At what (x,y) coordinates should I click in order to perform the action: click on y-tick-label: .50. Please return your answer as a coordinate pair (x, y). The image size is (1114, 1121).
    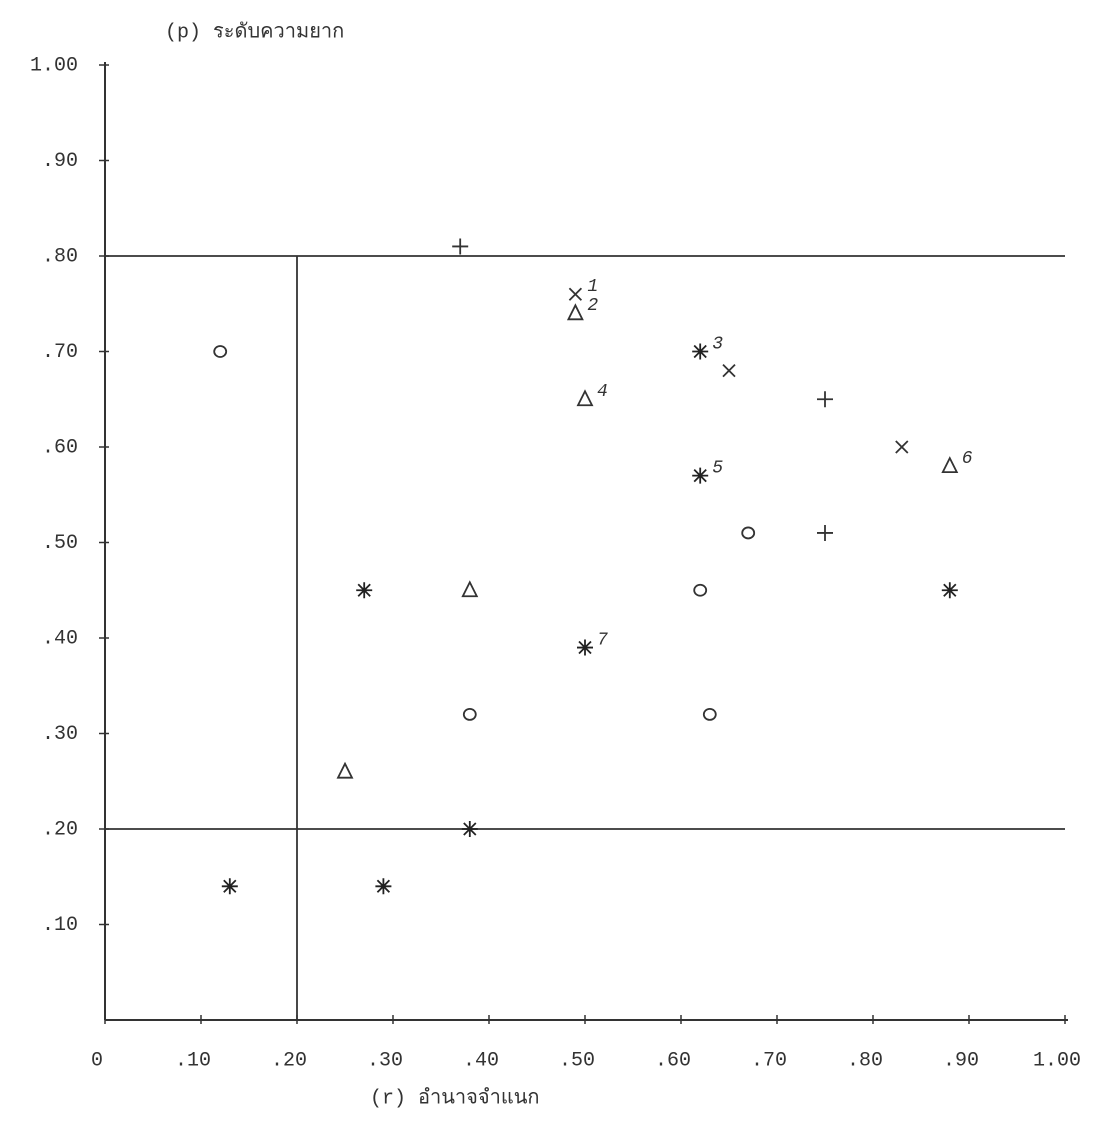
    Looking at the image, I should click on (60, 543).